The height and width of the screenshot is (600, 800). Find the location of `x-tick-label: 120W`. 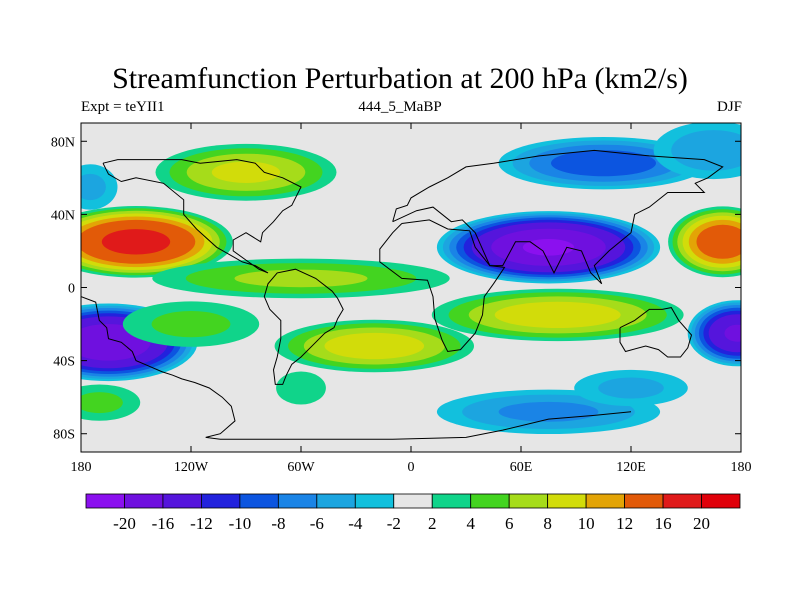

x-tick-label: 120W is located at coordinates (191, 467).